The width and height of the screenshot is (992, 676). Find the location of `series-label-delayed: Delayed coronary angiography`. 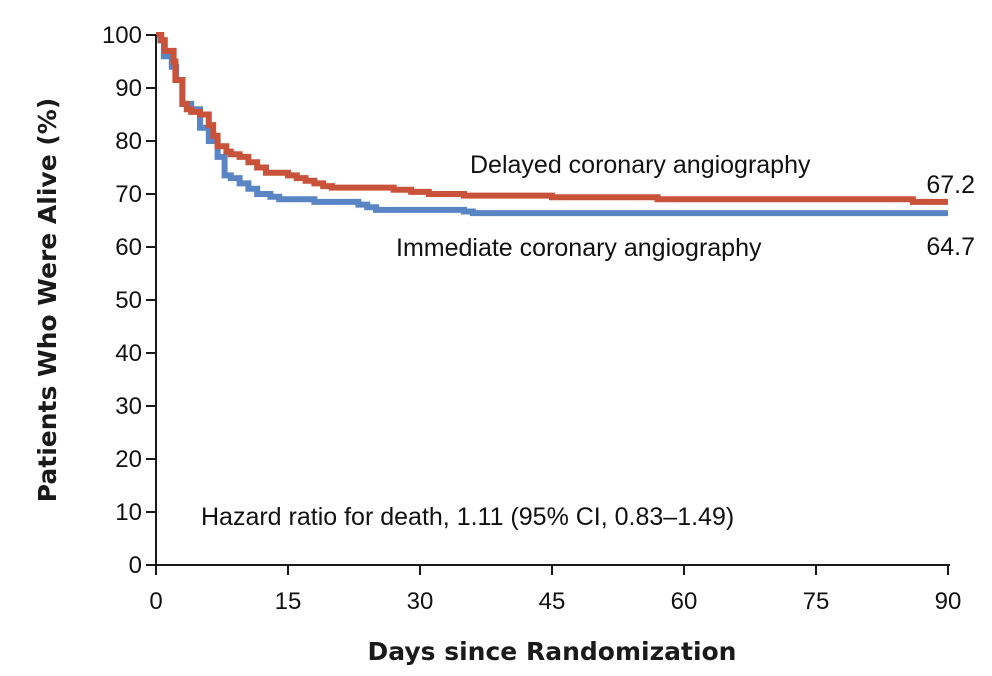

series-label-delayed: Delayed coronary angiography is located at coordinates (640, 165).